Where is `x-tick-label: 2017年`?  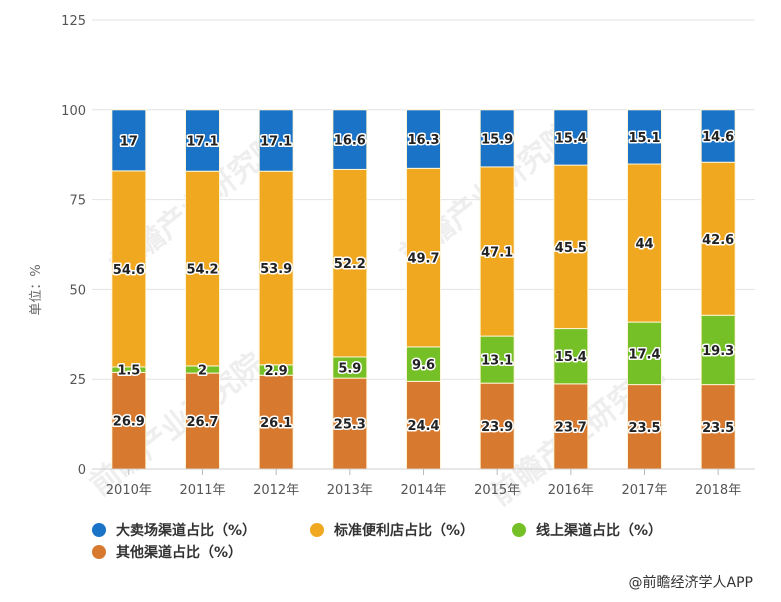
x-tick-label: 2017年 is located at coordinates (644, 490).